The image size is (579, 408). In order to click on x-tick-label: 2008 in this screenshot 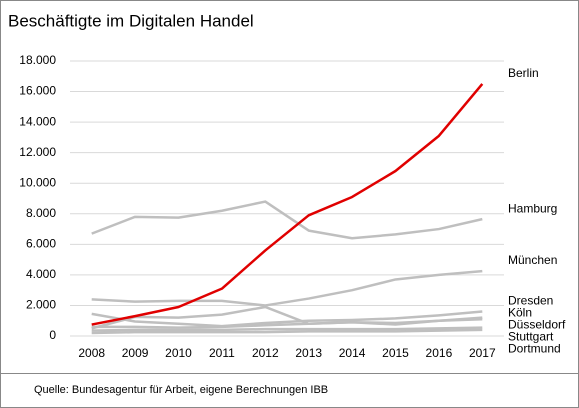, I will do `click(91, 353)`.